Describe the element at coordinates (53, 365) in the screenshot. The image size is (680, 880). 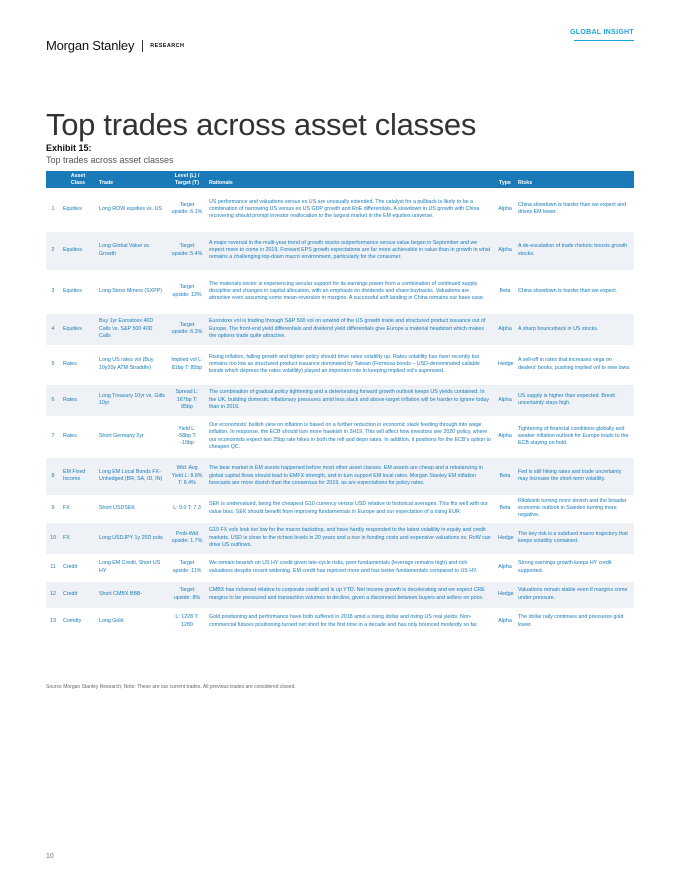
I see `cell-num: 5` at that location.